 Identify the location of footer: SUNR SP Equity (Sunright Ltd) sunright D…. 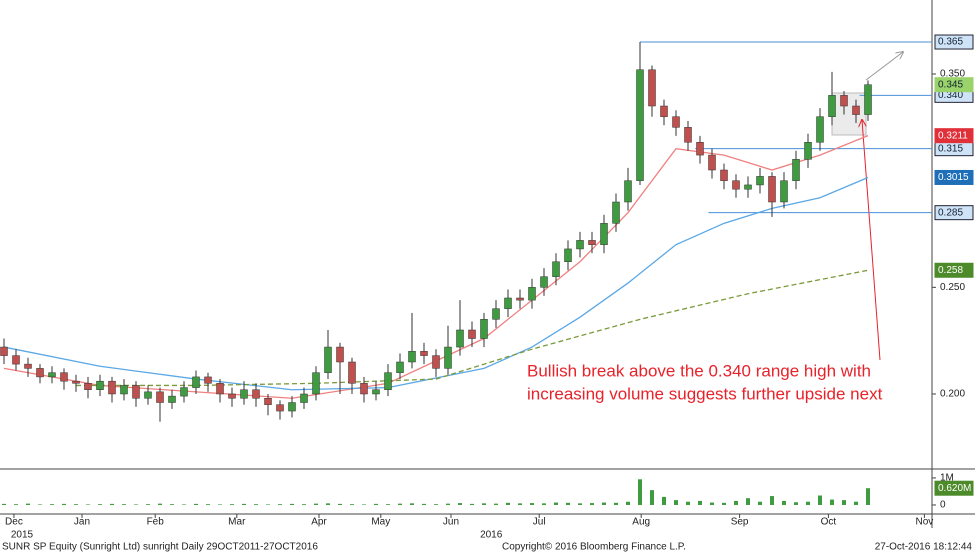
(160, 547).